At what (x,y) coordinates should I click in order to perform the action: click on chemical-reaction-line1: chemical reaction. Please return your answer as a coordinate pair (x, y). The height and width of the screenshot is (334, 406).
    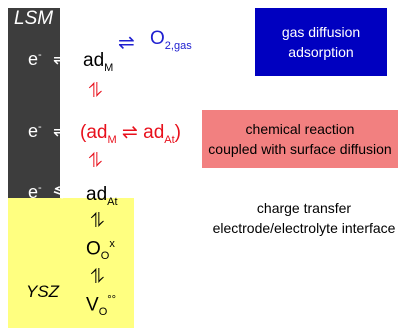
    Looking at the image, I should click on (300, 129).